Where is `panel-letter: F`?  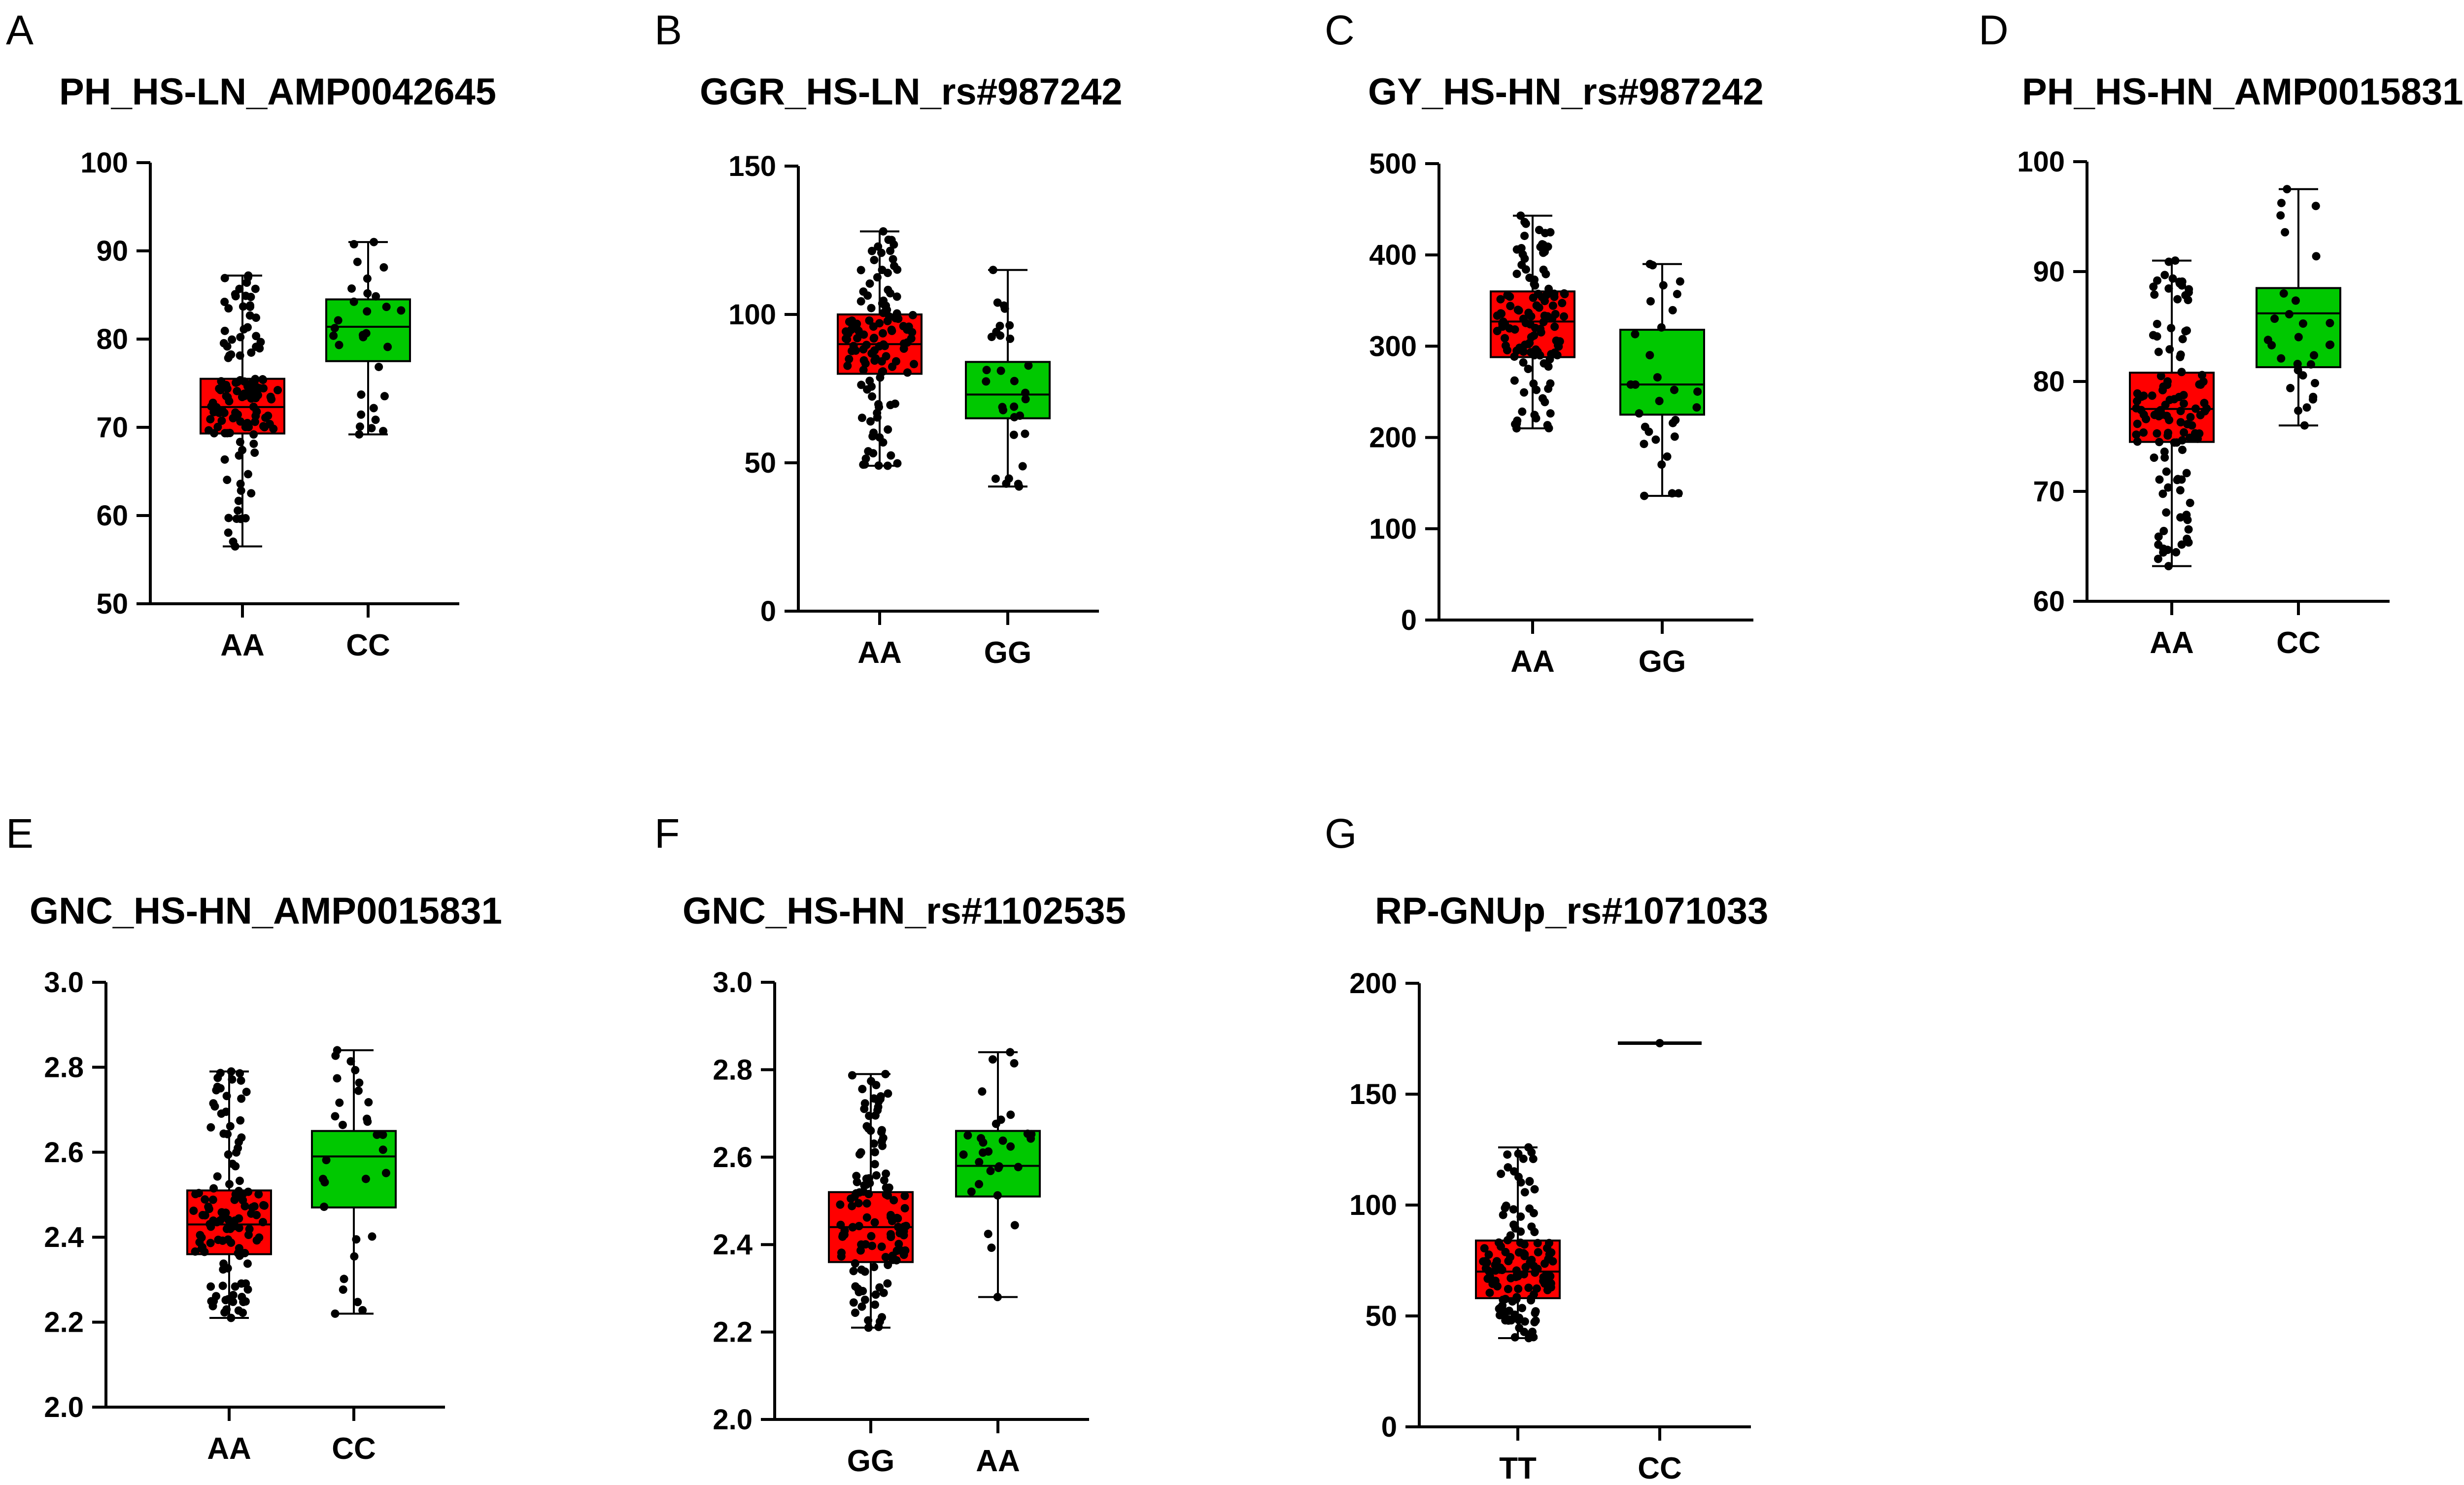 panel-letter: F is located at coordinates (667, 834).